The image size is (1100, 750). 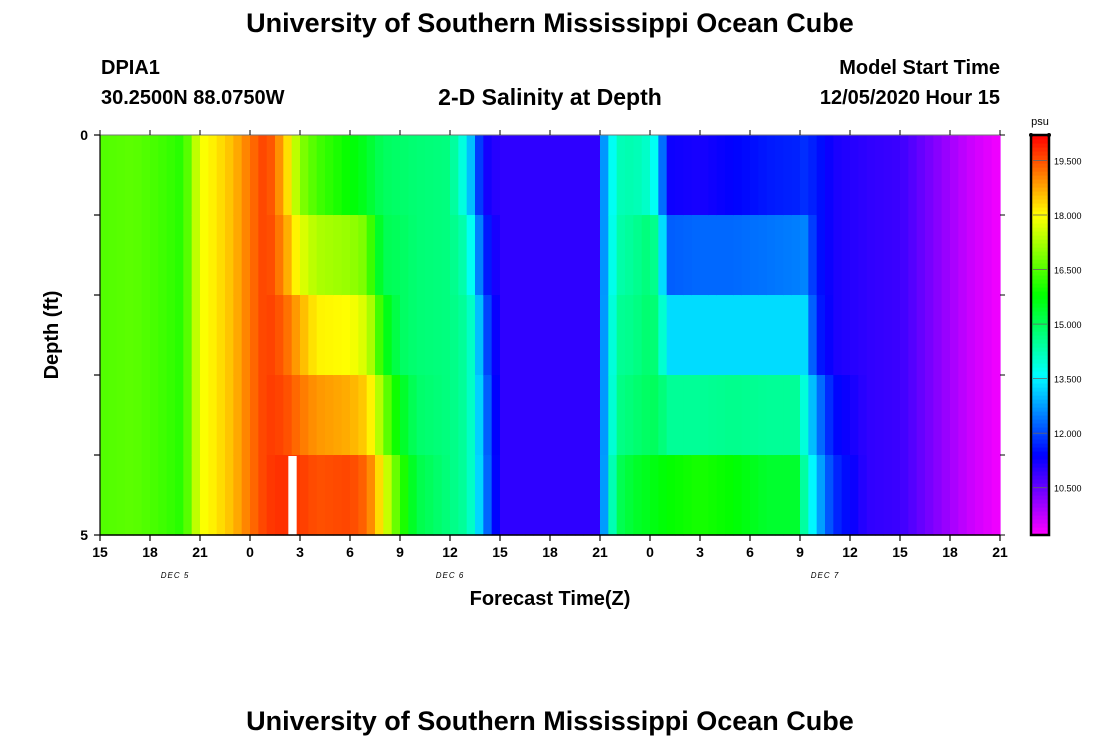 I want to click on model-start-value: 12/05/2020 Hour 15, so click(x=909, y=98).